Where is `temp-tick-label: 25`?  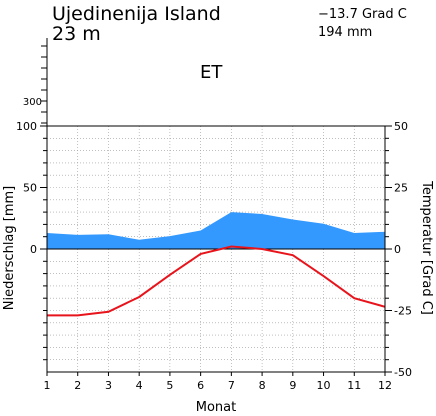 temp-tick-label: 25 is located at coordinates (401, 188).